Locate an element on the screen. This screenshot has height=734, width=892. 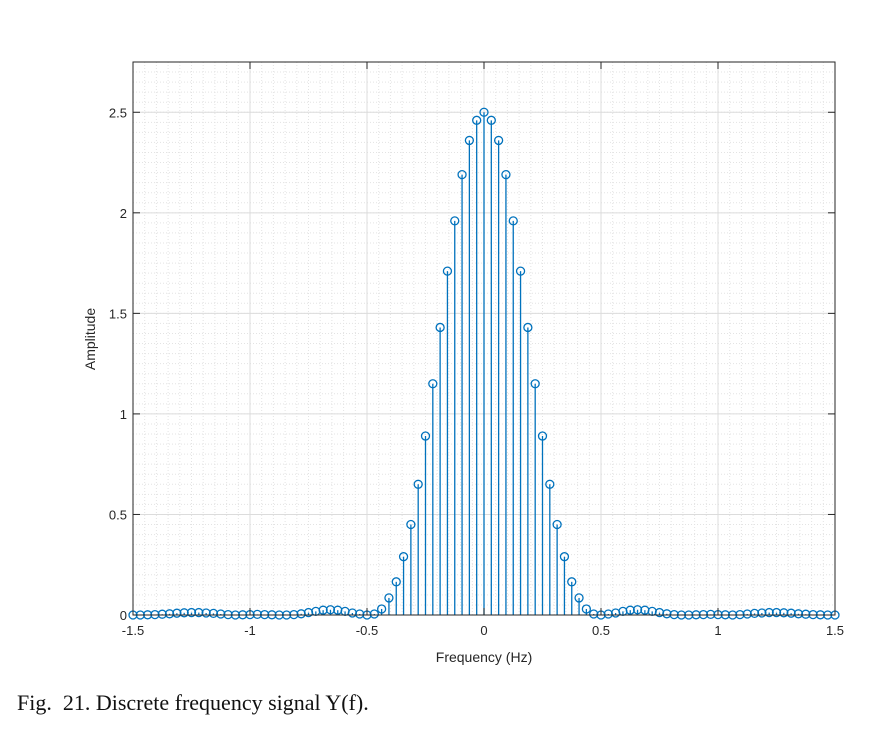
x-axis-label: Frequency (Hz) is located at coordinates (484, 657).